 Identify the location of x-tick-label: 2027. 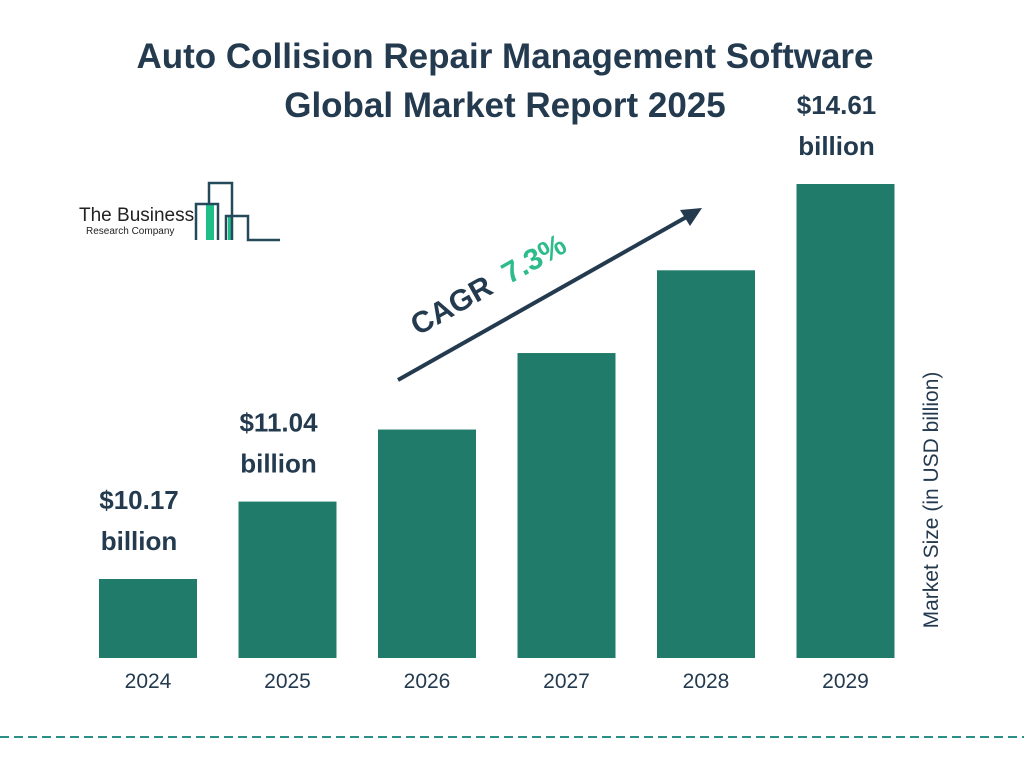
(566, 681).